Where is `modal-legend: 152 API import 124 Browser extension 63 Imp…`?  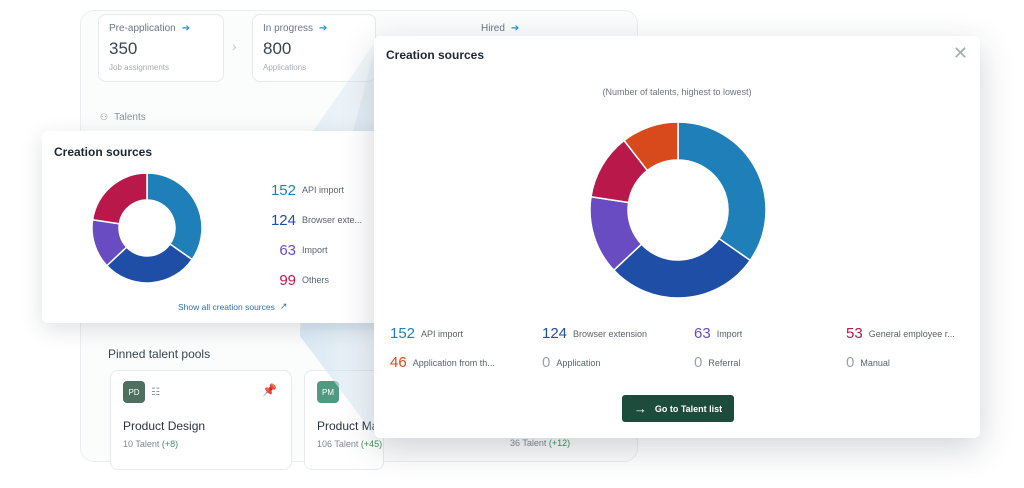
modal-legend: 152 API import 124 Browser extension 63 Imp… is located at coordinates (680, 348).